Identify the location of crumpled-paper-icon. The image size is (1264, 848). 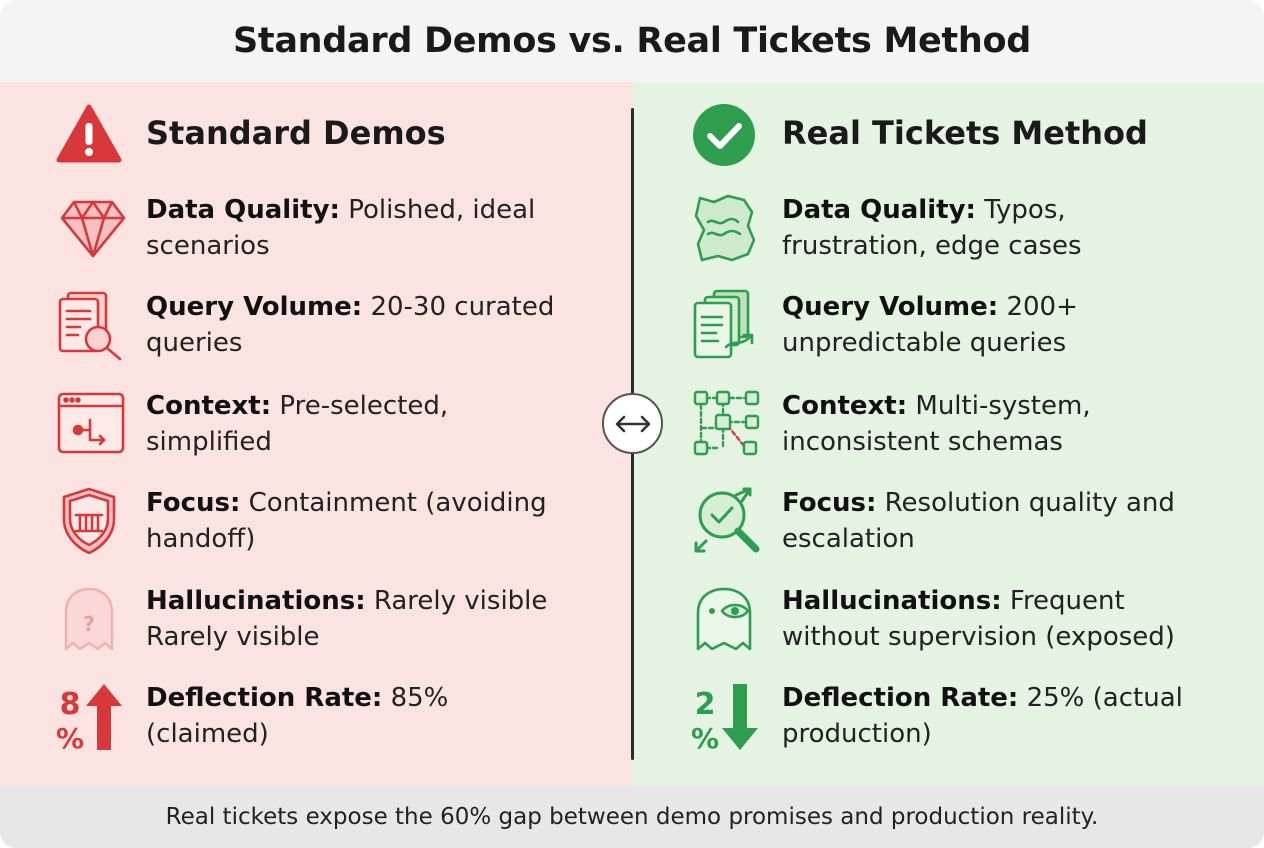
(725, 228).